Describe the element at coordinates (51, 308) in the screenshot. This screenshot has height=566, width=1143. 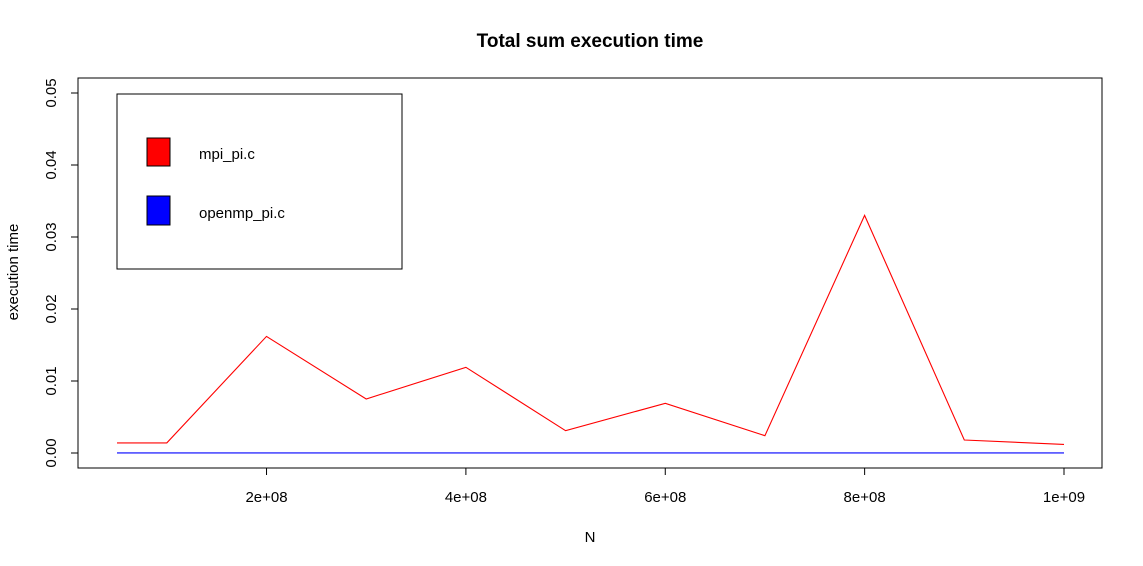
I see `y-tick-label: 0.02` at that location.